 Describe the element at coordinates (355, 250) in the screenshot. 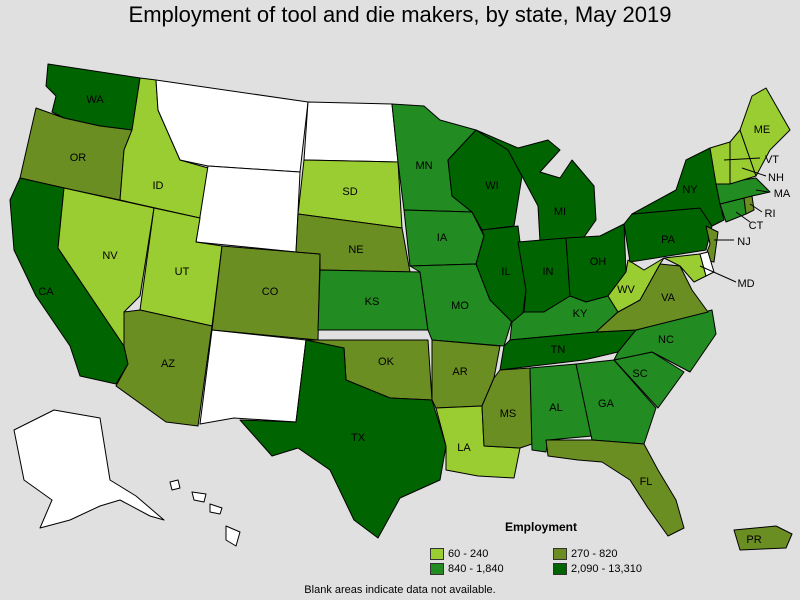

I see `label-ne: NE` at that location.